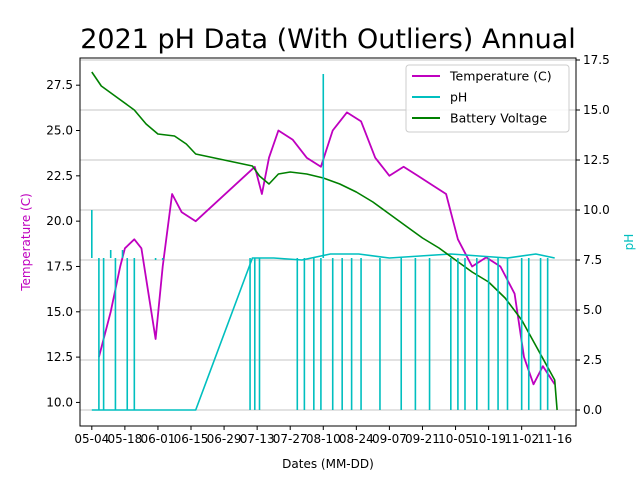 The width and height of the screenshot is (640, 480). Describe the element at coordinates (26, 242) in the screenshot. I see `y-axis-left-label: Temperature (C)` at that location.